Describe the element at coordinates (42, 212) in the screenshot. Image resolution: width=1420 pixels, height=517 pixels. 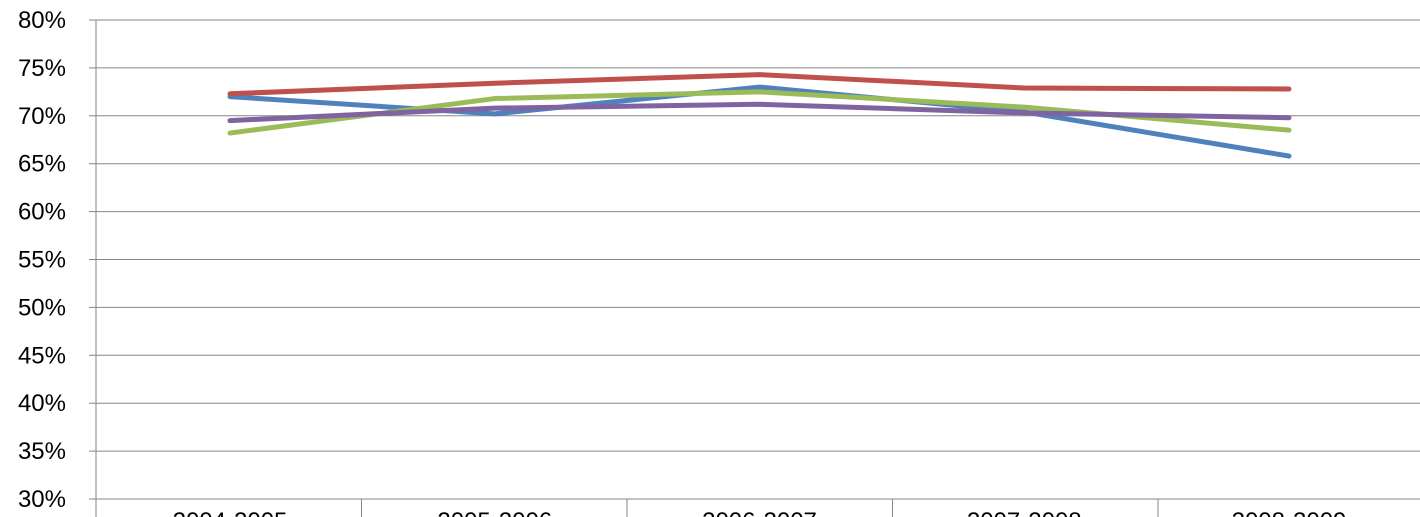
I see `y-tick-label: 60%` at that location.